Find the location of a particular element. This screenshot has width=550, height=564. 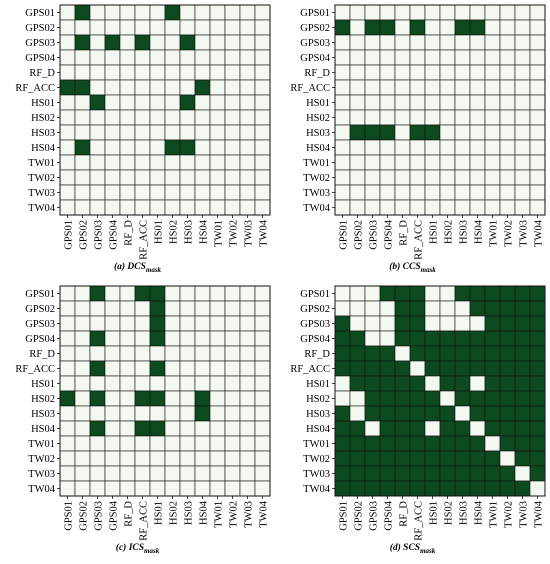

cell-a-GPS01-HS01 is located at coordinates (157, 12).